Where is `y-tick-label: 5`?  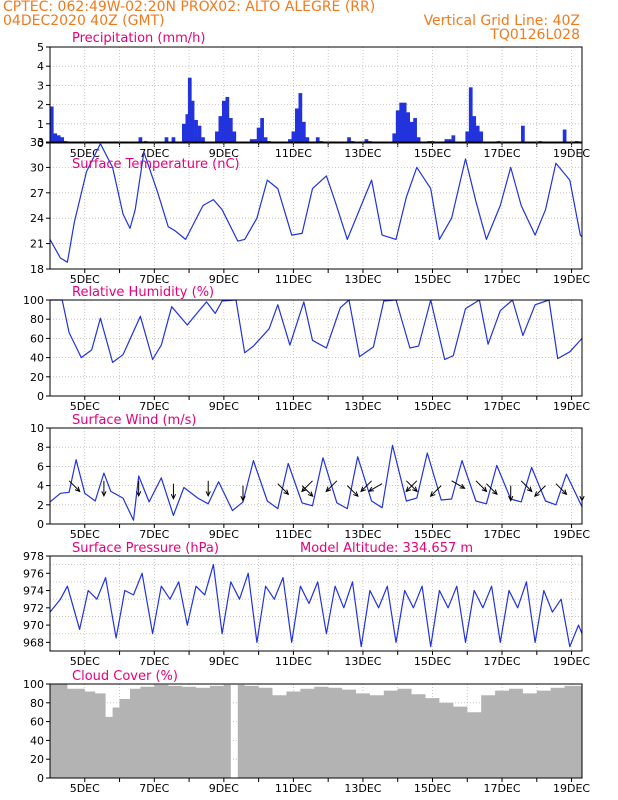
y-tick-label: 5 is located at coordinates (40, 47).